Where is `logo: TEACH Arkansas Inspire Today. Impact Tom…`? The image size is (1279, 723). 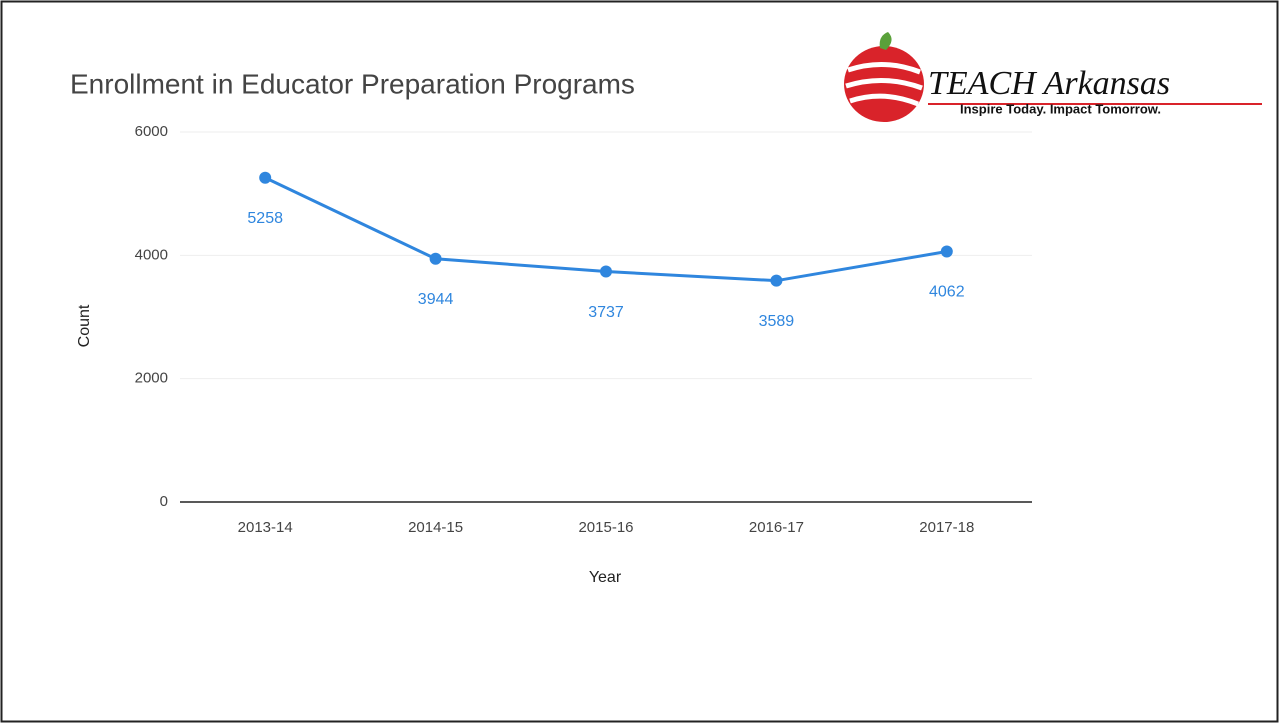 logo: TEACH Arkansas Inspire Today. Impact Tom… is located at coordinates (1053, 77).